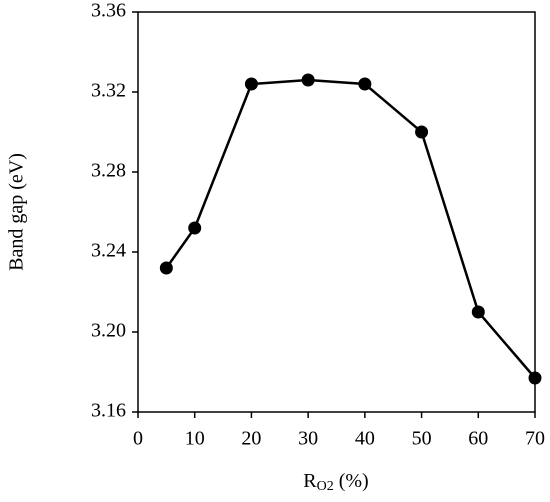 The image size is (550, 502). What do you see at coordinates (325, 486) in the screenshot?
I see `x-axis-label-sub: O2` at bounding box center [325, 486].